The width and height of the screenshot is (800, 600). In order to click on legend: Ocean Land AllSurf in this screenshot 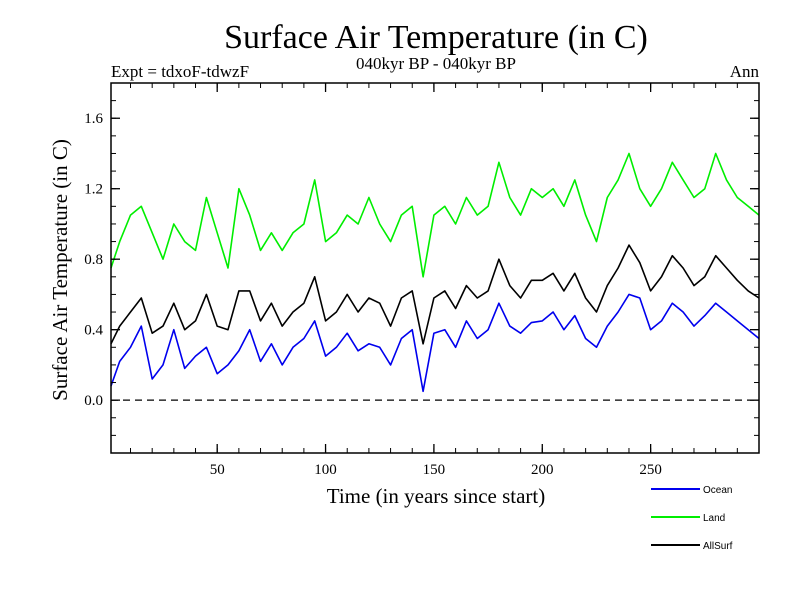, I will do `click(692, 518)`.